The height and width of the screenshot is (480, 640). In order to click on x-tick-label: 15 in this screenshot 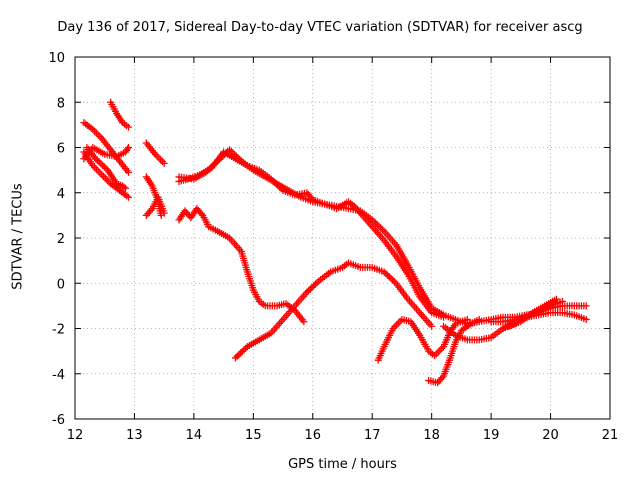, I will do `click(253, 435)`.